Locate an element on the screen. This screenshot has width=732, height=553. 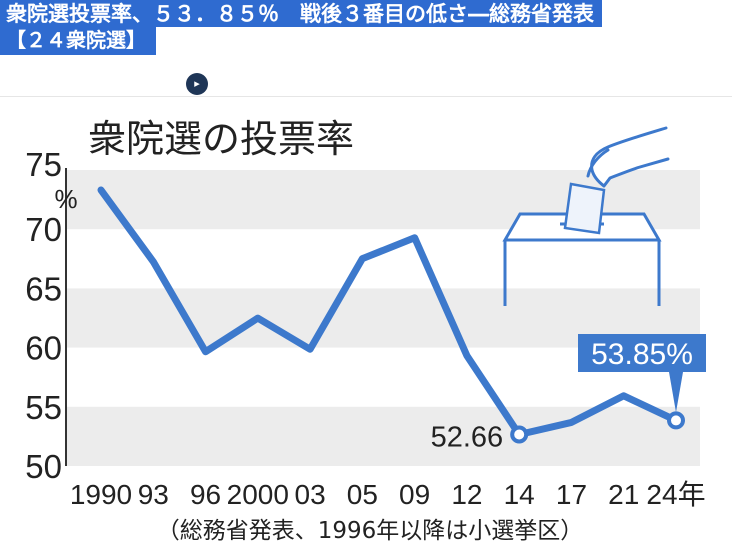
x-tick-label: 93 is located at coordinates (153, 494).